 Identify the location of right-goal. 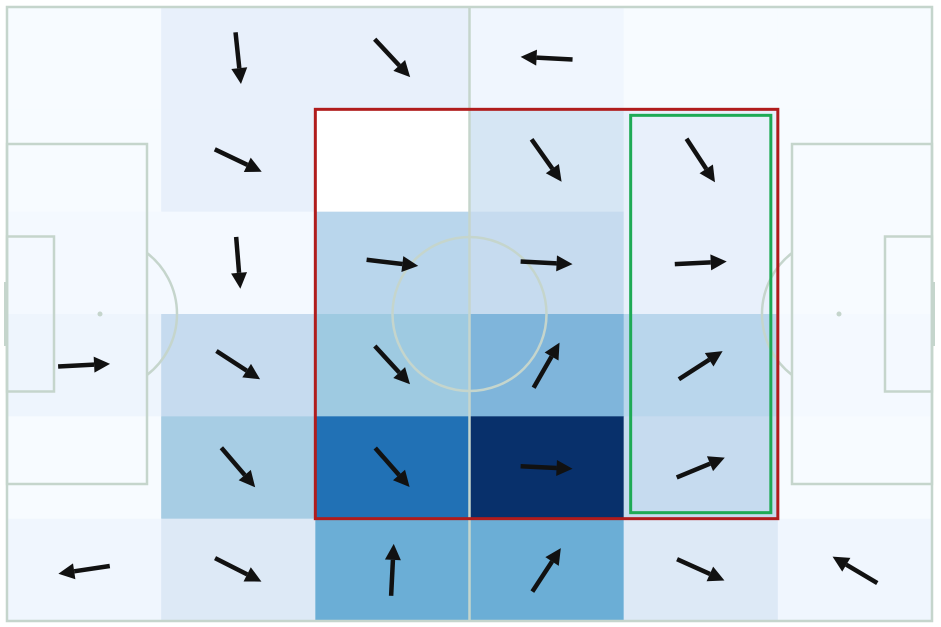
(933, 314).